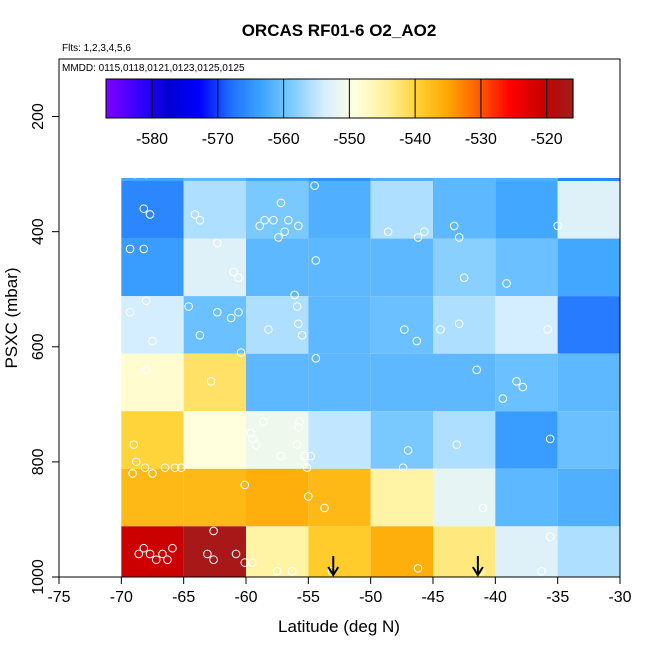 The width and height of the screenshot is (650, 650). I want to click on x-axis-label: Latitude (deg N), so click(339, 626).